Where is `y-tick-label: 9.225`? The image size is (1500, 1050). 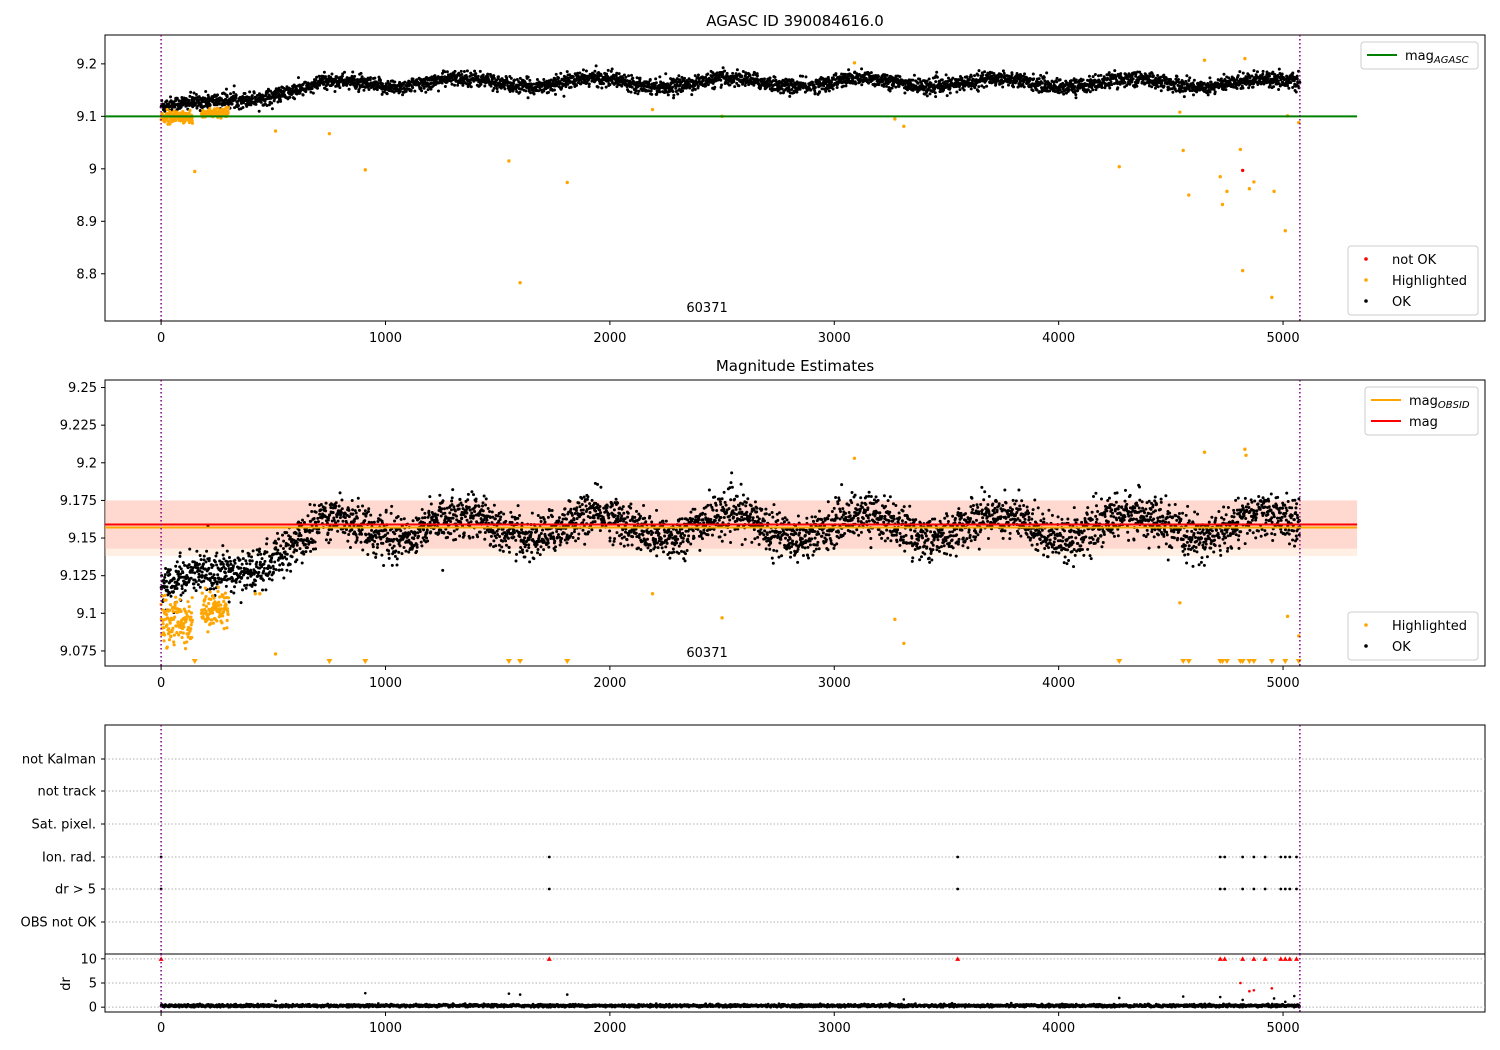
y-tick-label: 9.225 is located at coordinates (78, 426).